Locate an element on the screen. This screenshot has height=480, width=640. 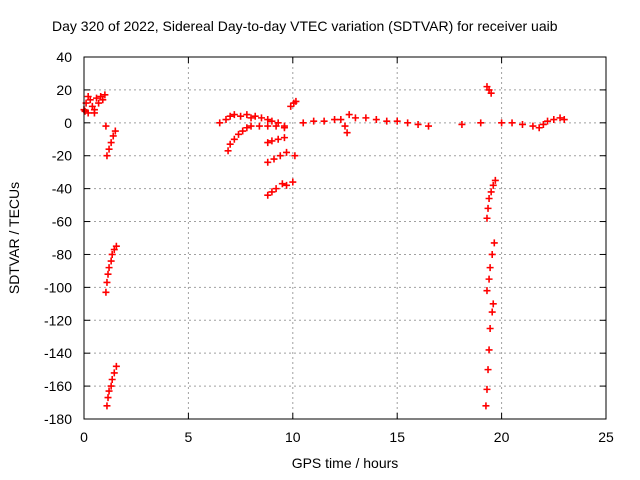
series-arc-d is located at coordinates (491, 199).